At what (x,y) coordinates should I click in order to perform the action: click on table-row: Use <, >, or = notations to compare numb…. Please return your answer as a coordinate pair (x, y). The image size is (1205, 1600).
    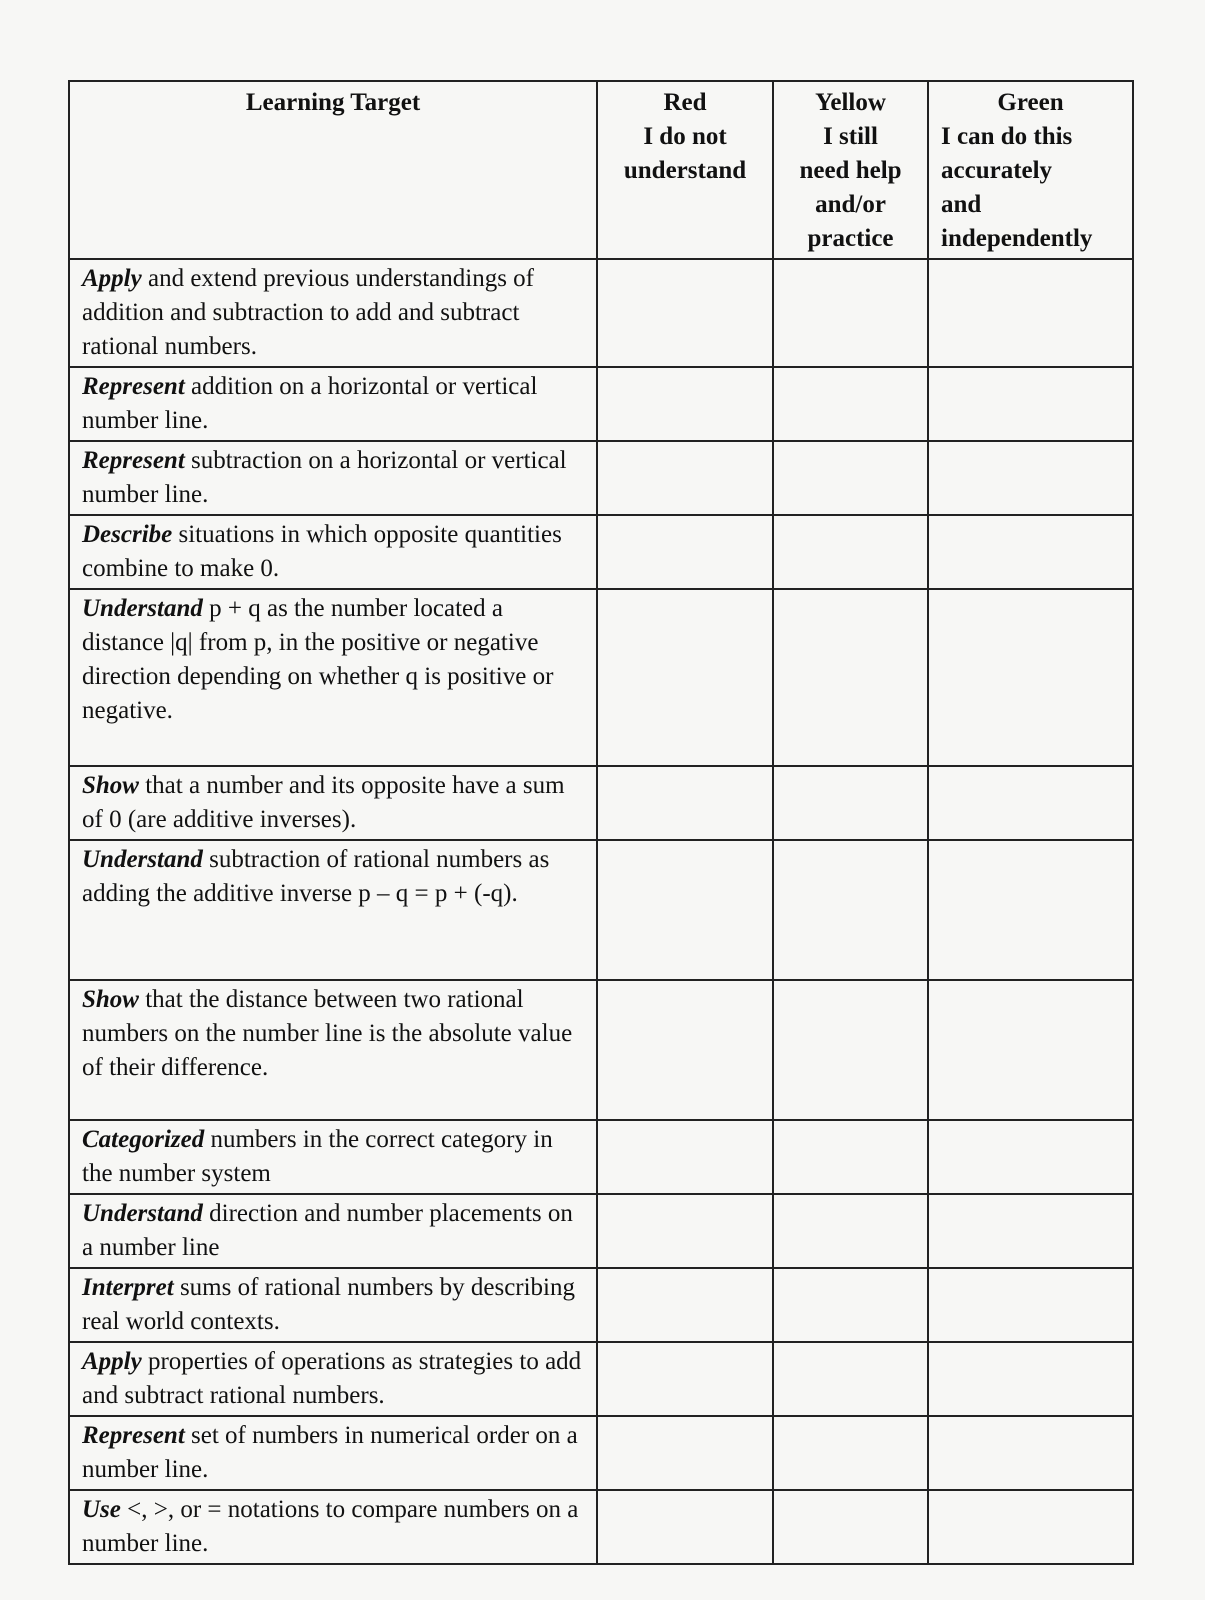
    Looking at the image, I should click on (601, 1527).